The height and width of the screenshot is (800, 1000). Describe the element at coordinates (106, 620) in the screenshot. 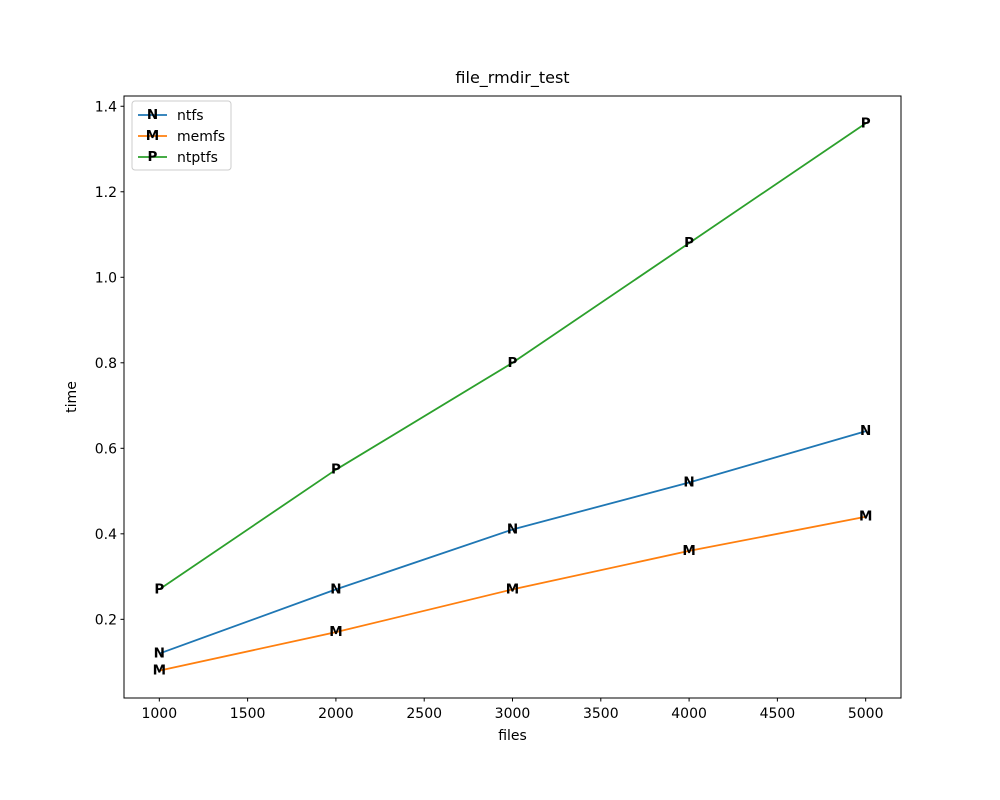

I see `y-tick-label: 0.2` at that location.